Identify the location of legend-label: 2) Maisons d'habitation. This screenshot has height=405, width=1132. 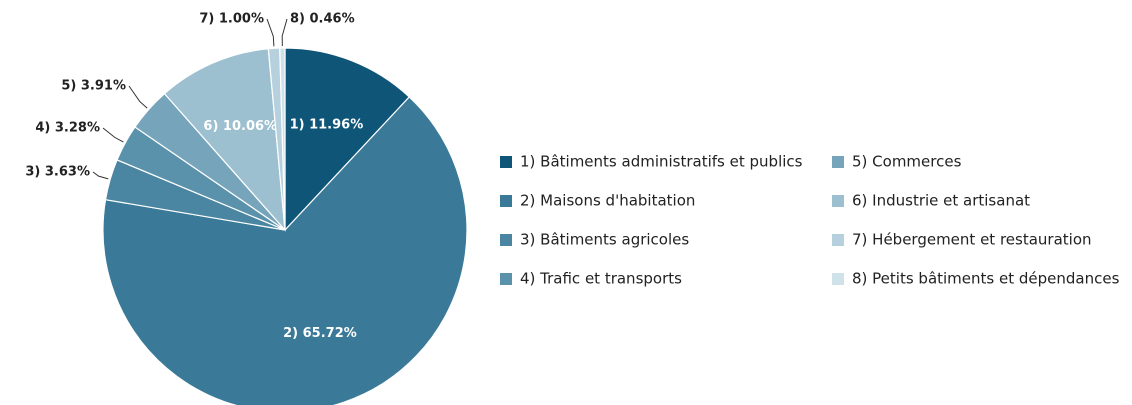
(607, 201).